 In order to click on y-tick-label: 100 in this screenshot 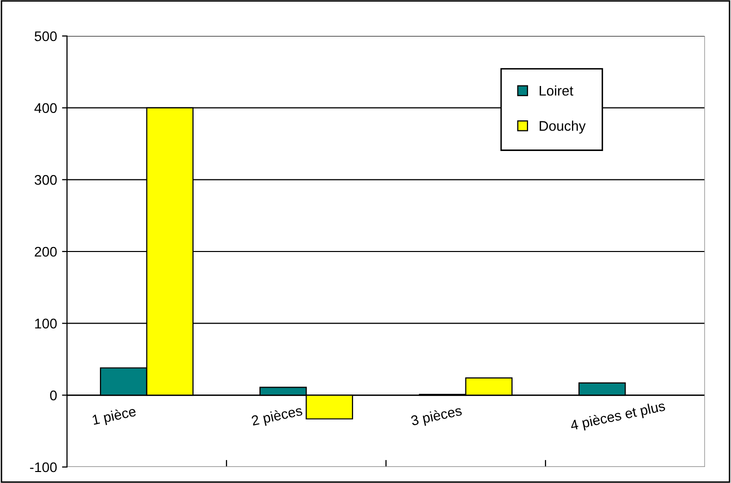, I will do `click(46, 323)`.